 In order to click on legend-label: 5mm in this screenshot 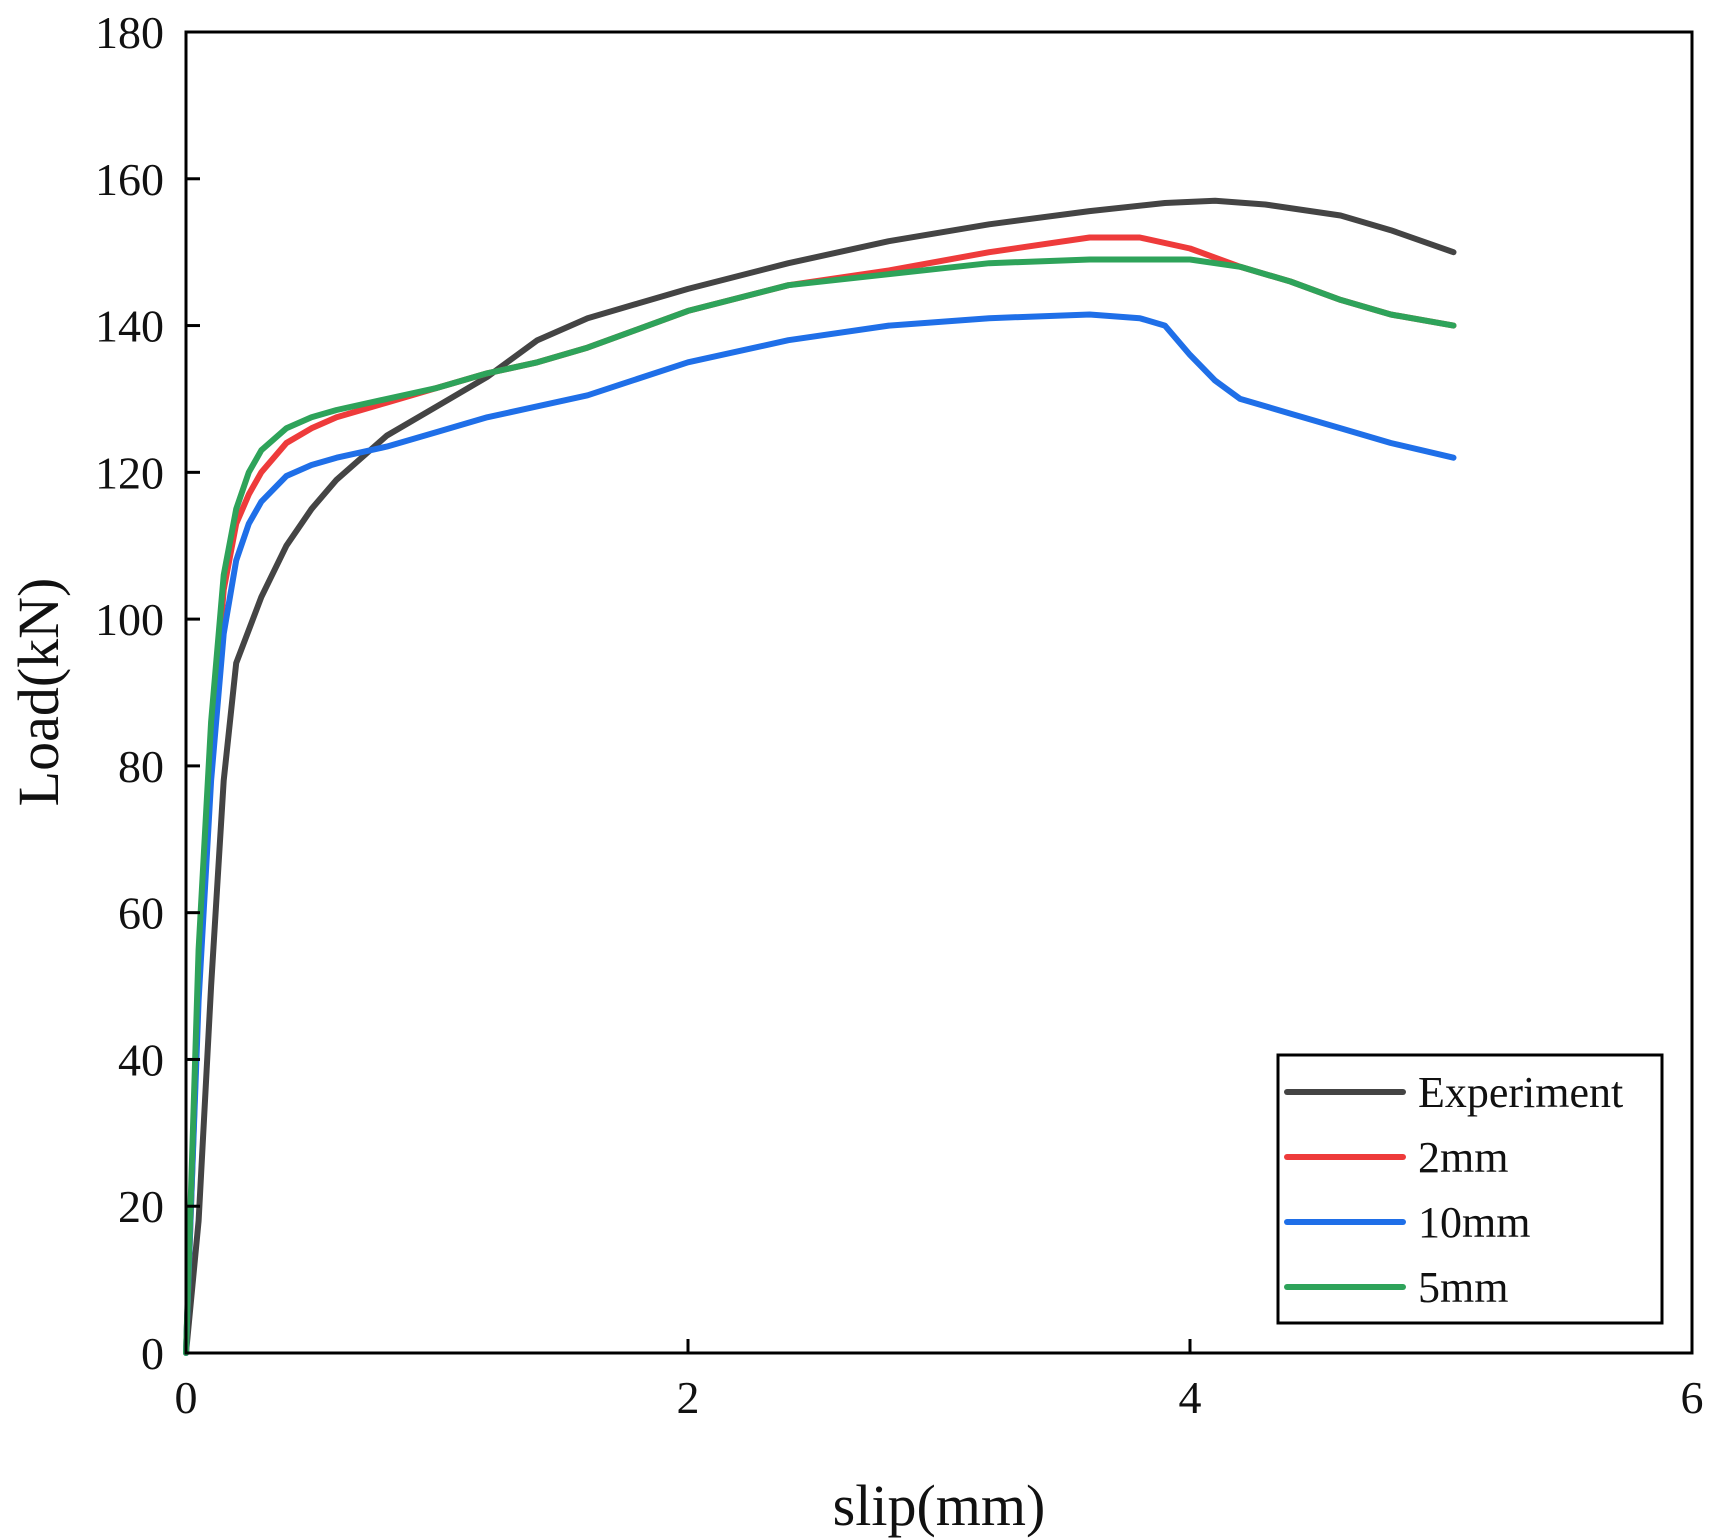, I will do `click(1463, 1287)`.